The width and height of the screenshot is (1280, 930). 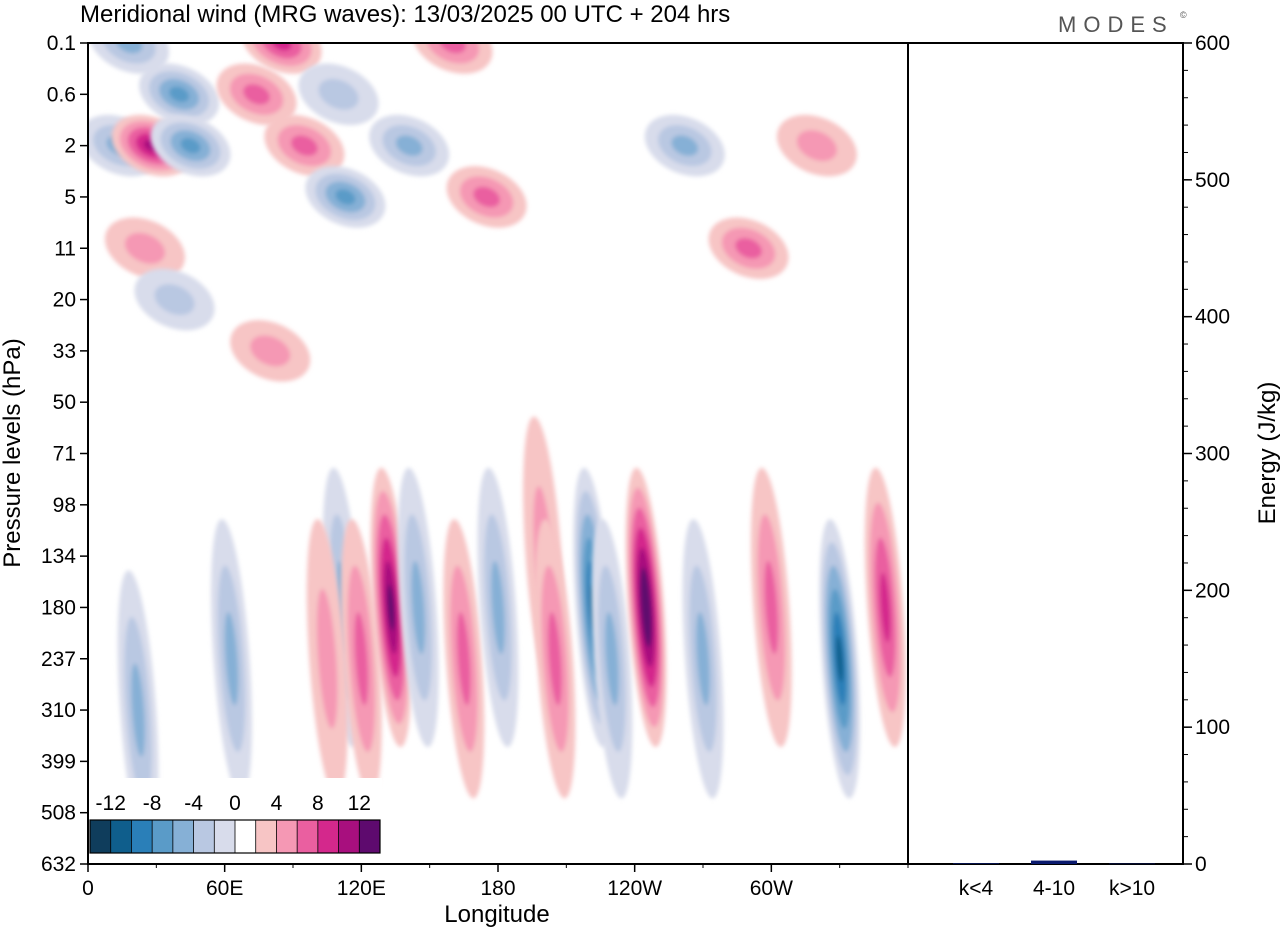 I want to click on x-tick-label: 180, so click(x=497, y=888).